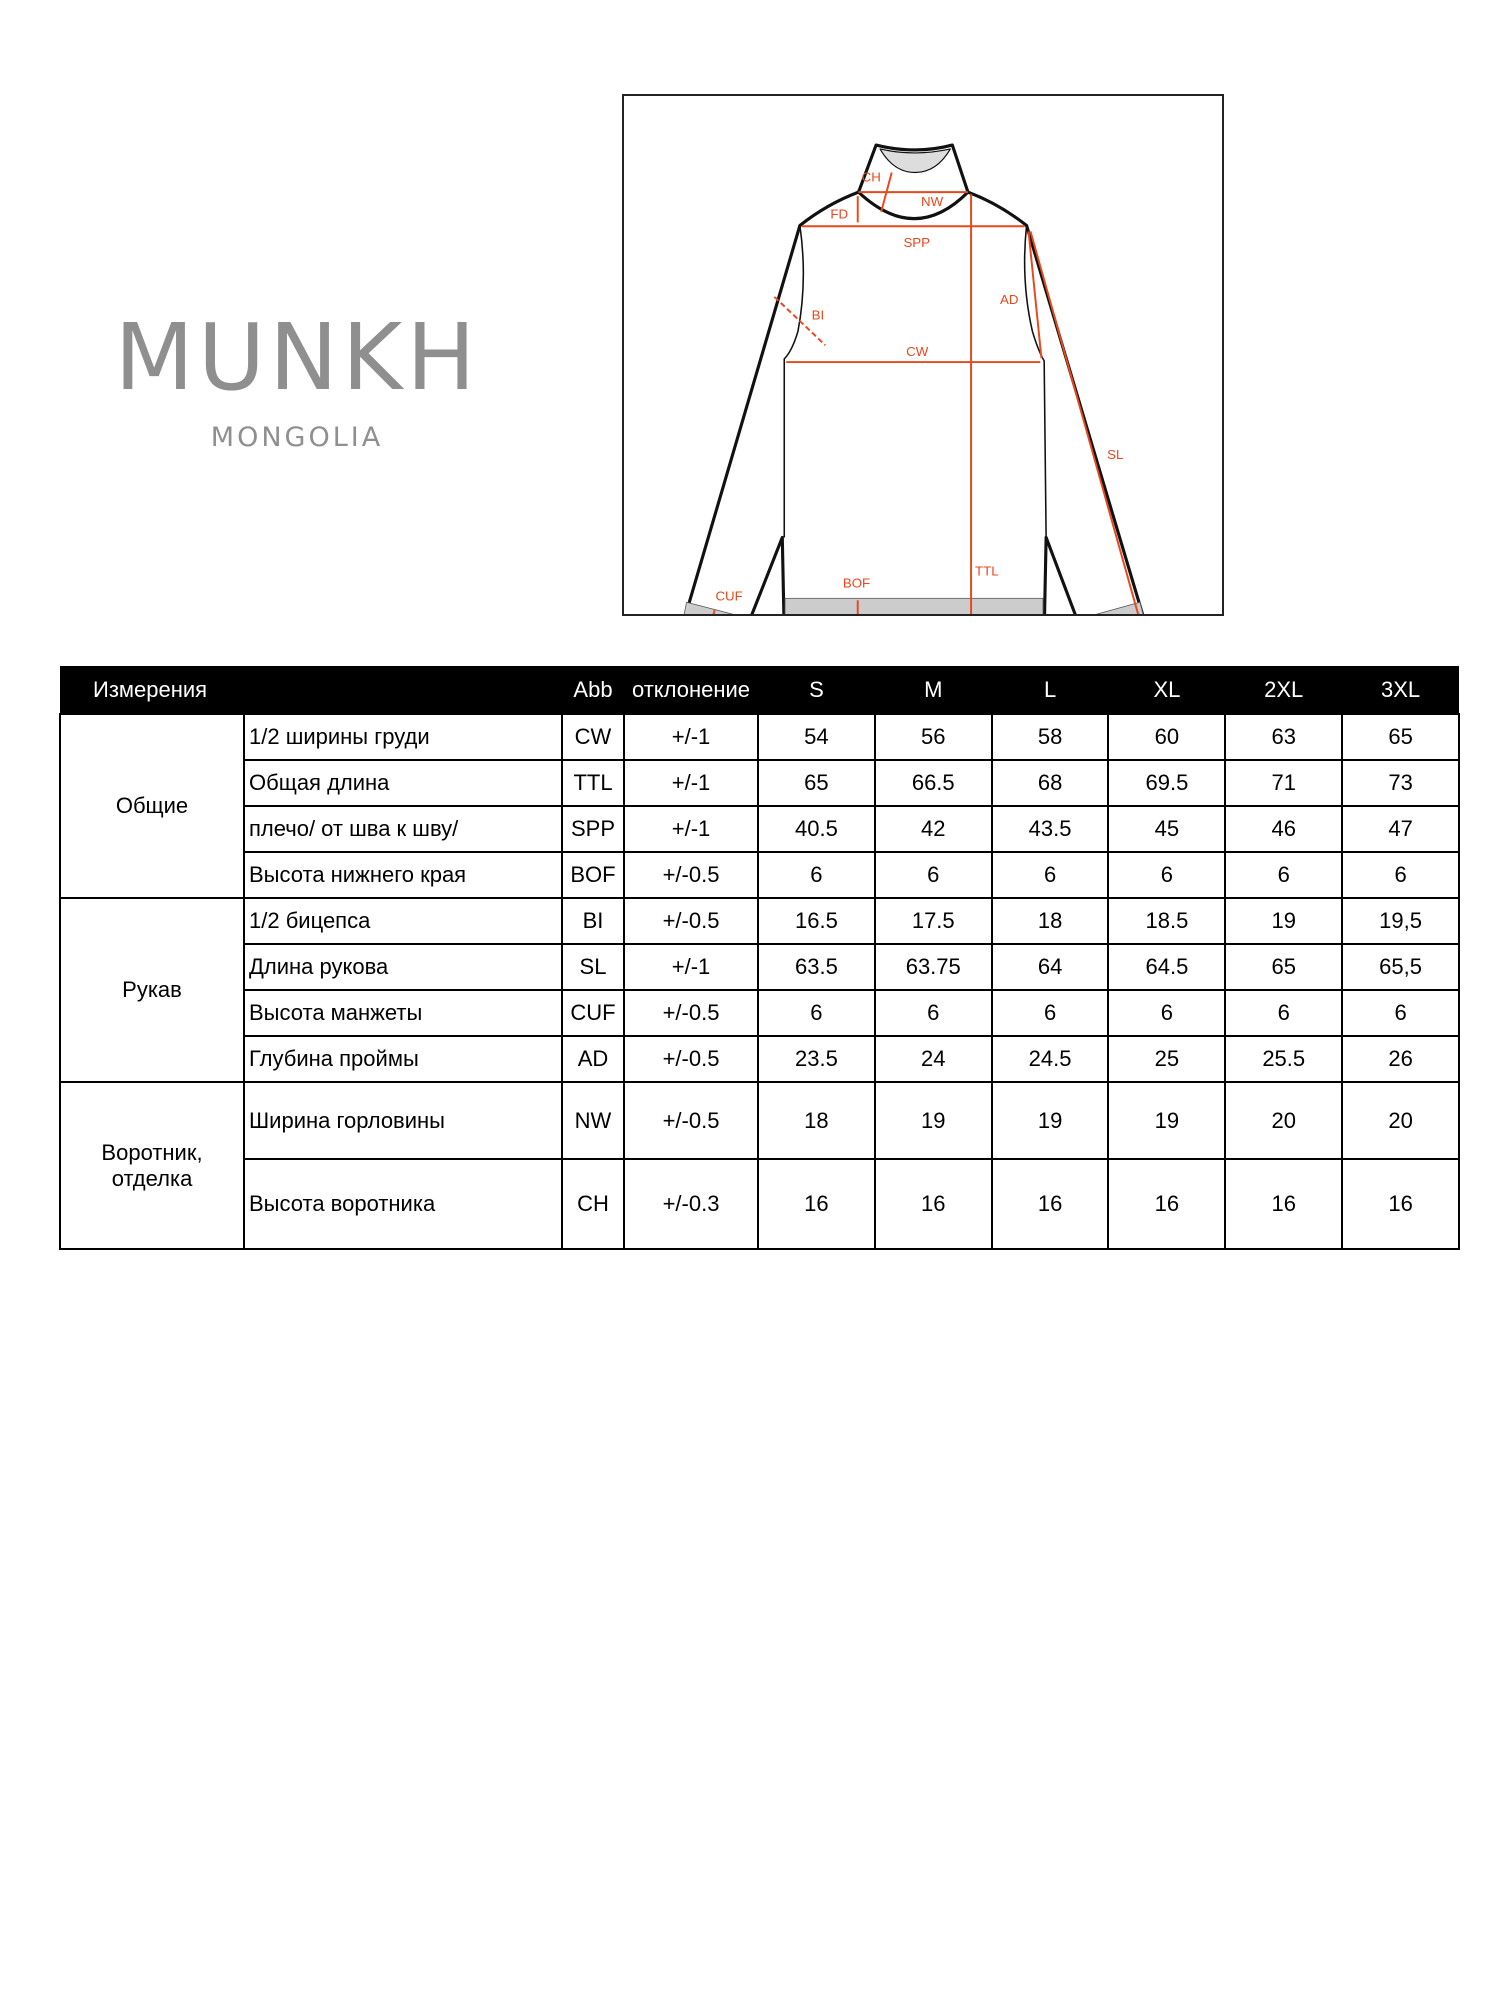 This screenshot has height=2000, width=1500. Describe the element at coordinates (933, 829) in the screenshot. I see `size-value: 42` at that location.